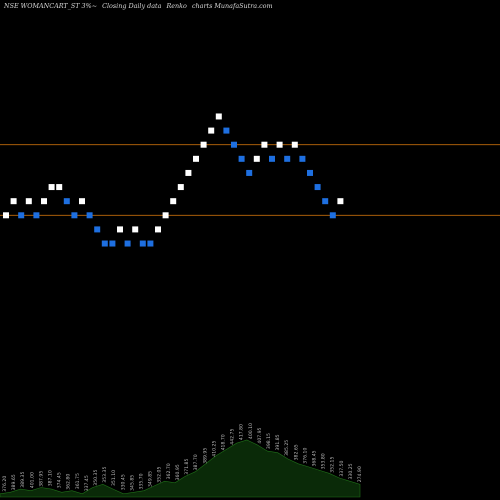 This screenshot has width=500, height=500. What do you see at coordinates (269, 441) in the screenshot?
I see `price-label: 398.15` at bounding box center [269, 441].